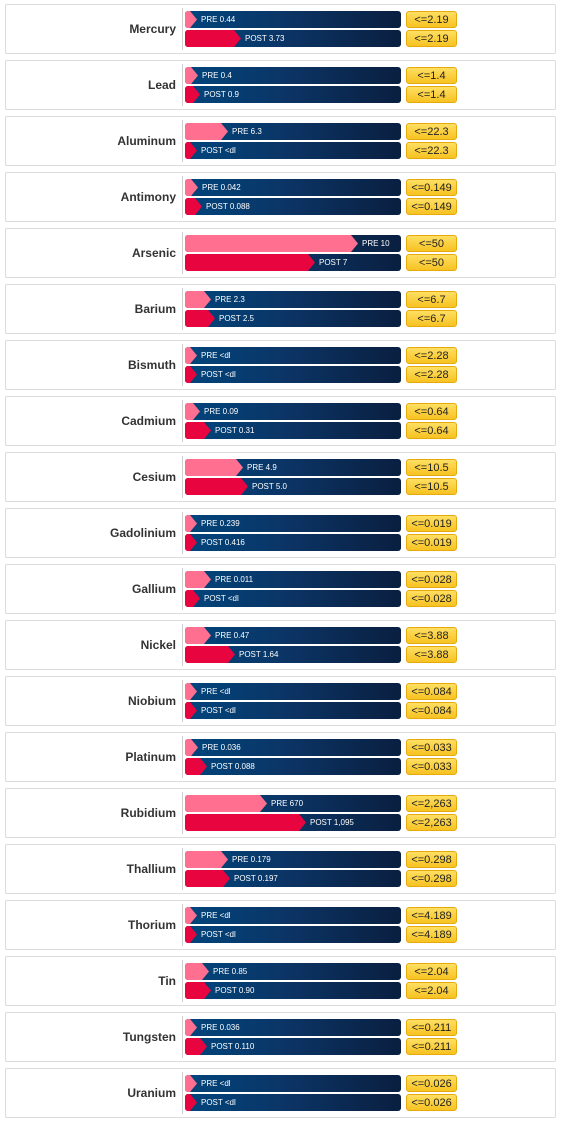 The width and height of the screenshot is (563, 1126). What do you see at coordinates (293, 467) in the screenshot?
I see `pre-bar-track: PRE 4.9` at bounding box center [293, 467].